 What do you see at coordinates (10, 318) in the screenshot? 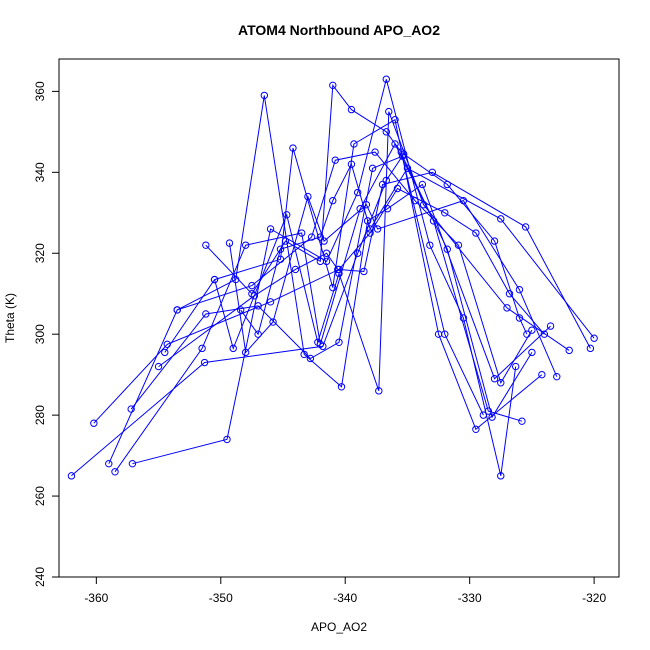
I see `y-axis-label: Theta (K)` at bounding box center [10, 318].